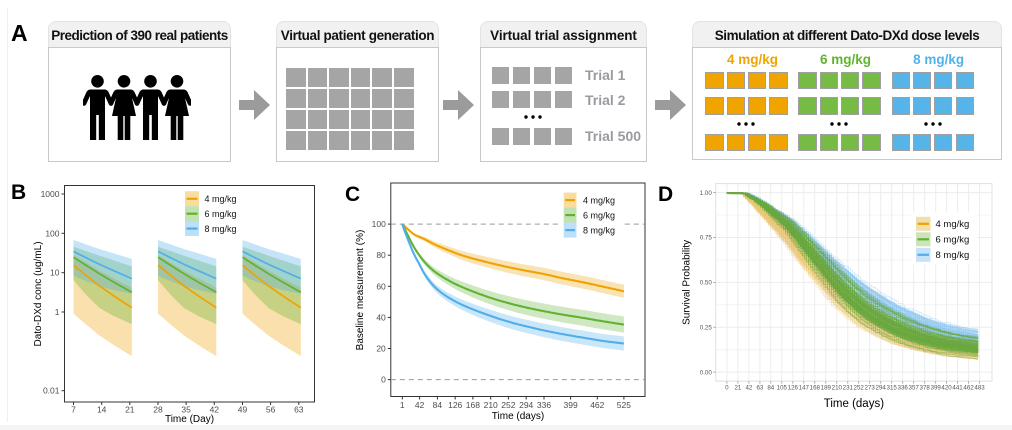 The image size is (1012, 430). Describe the element at coordinates (51, 391) in the screenshot. I see `svg-text: 0.01` at that location.